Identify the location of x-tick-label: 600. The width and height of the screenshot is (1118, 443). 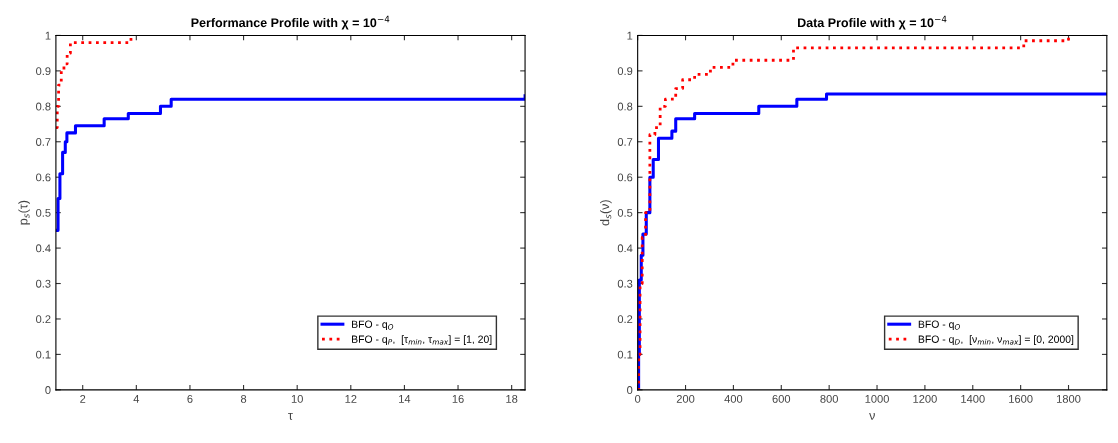
(781, 398).